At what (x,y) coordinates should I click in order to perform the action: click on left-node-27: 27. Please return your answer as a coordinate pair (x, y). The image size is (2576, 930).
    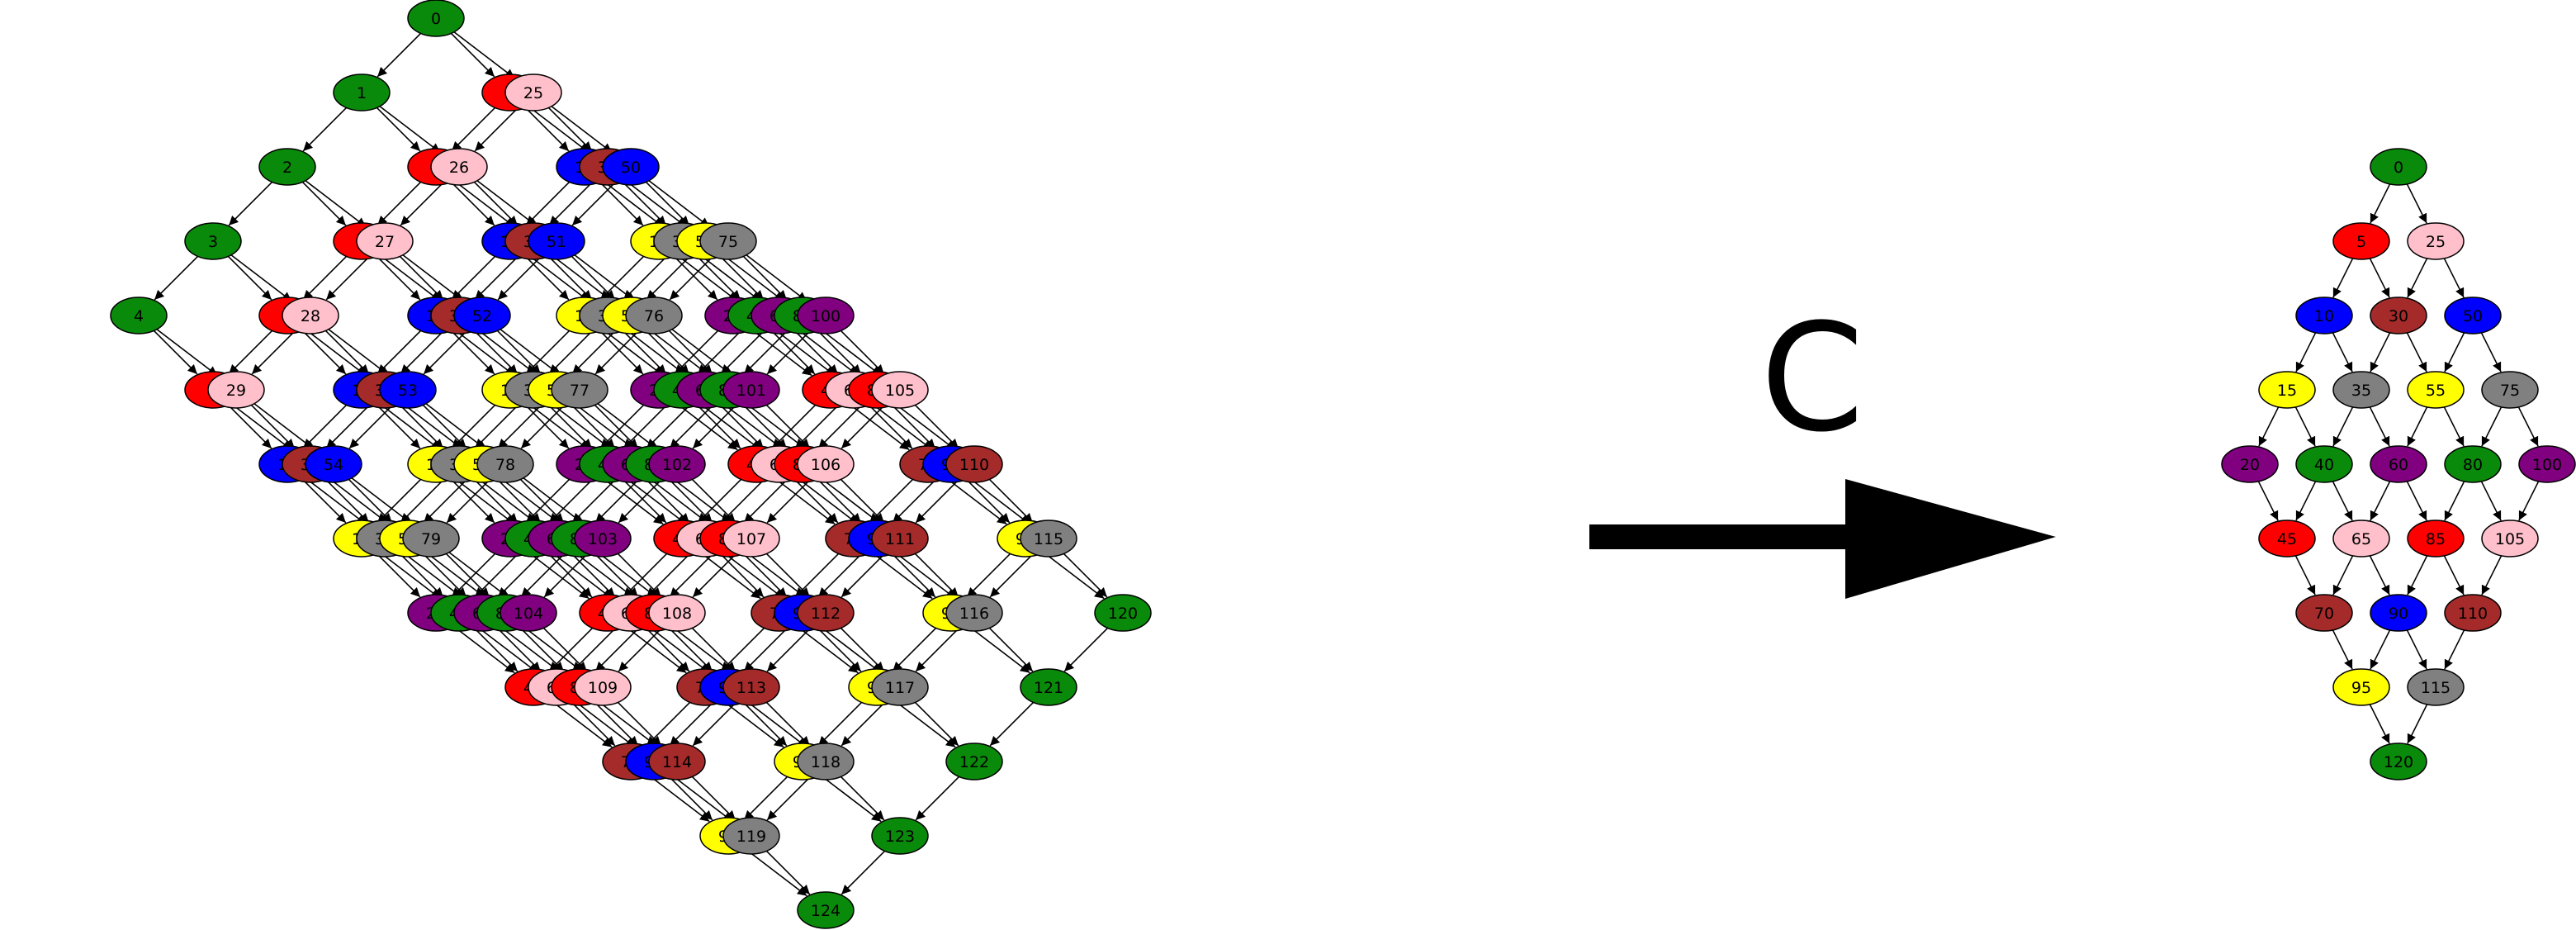
    Looking at the image, I should click on (385, 241).